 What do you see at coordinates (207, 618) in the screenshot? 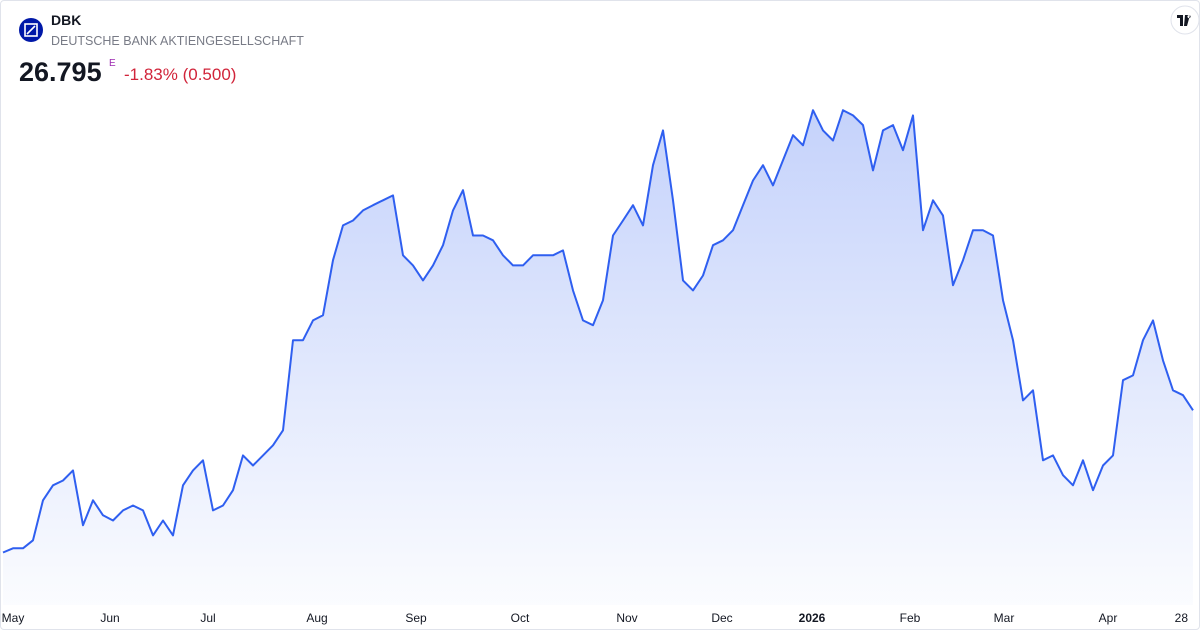
I see `x-tick-label: Jul` at bounding box center [207, 618].